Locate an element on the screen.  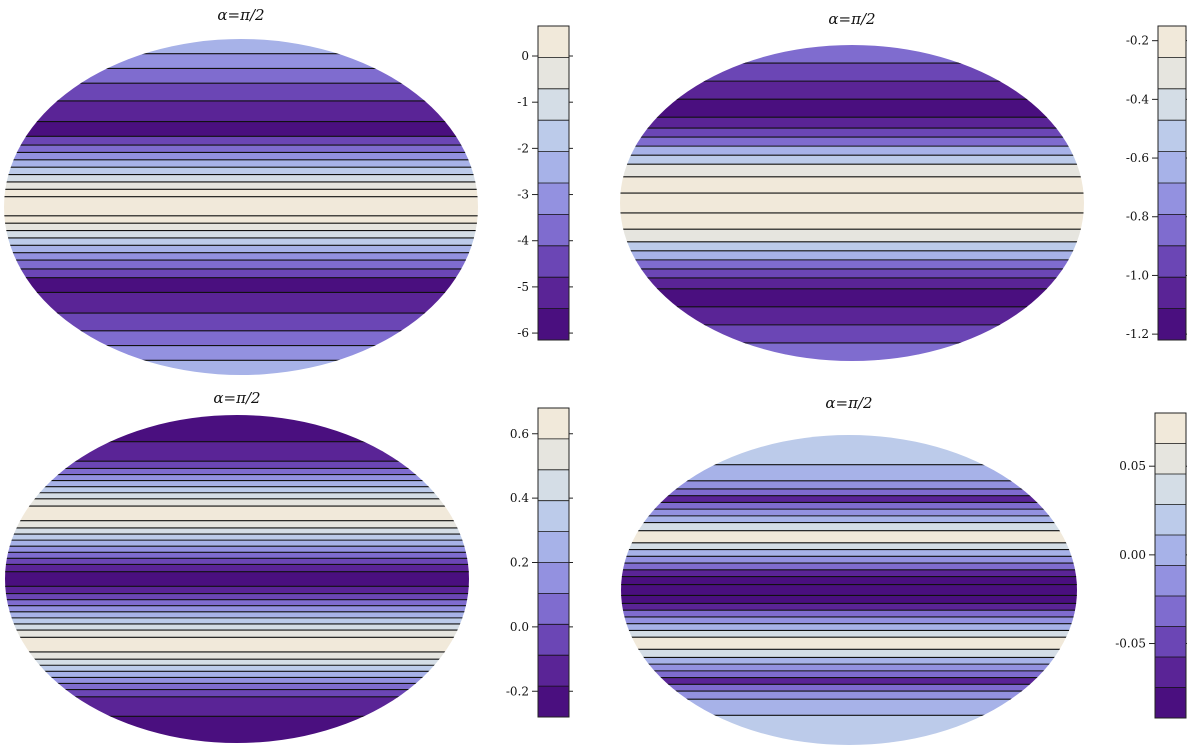
colorbar-tick-label: 0.2 is located at coordinates (519, 563).